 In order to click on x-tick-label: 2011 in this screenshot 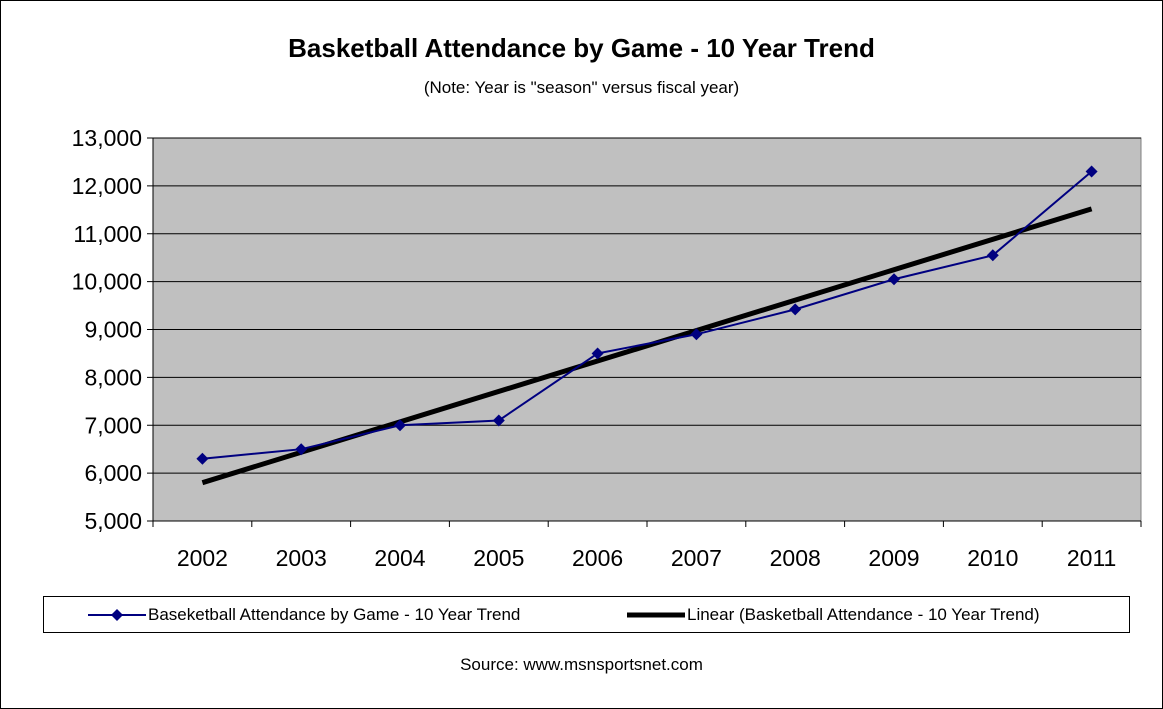, I will do `click(1091, 558)`.